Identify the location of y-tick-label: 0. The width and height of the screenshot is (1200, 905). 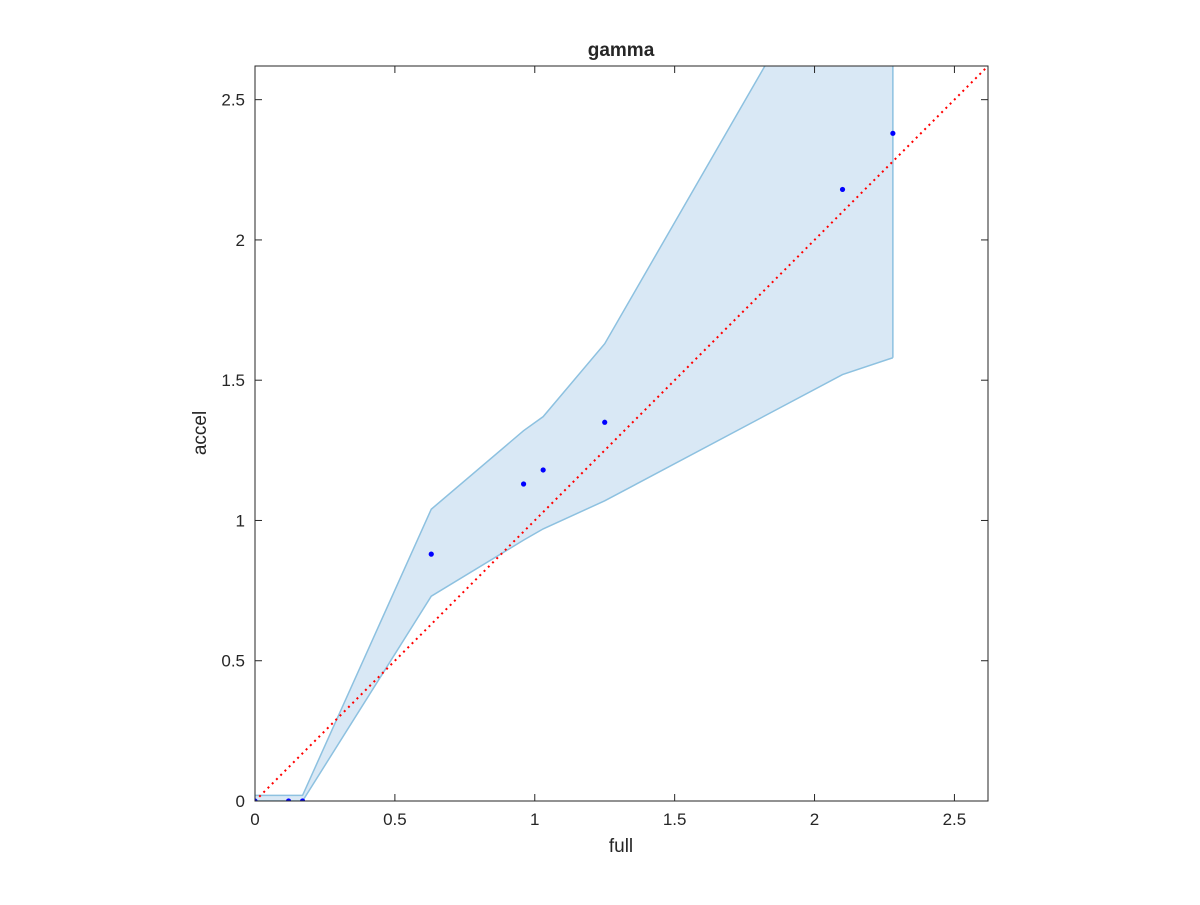
(240, 801).